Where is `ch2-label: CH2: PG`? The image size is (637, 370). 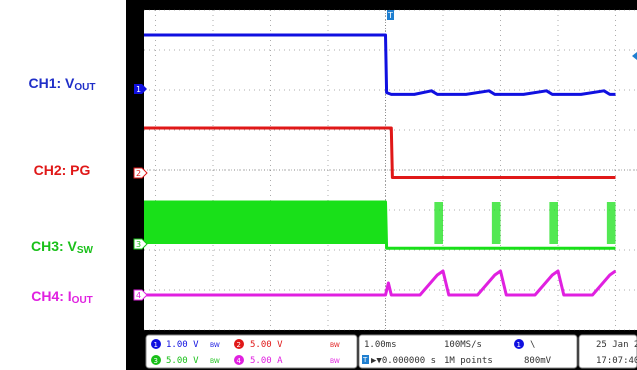 ch2-label: CH2: PG is located at coordinates (62, 170).